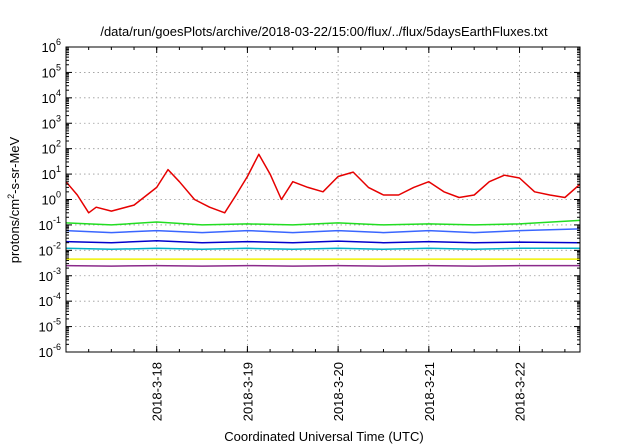  Describe the element at coordinates (247, 391) in the screenshot. I see `x-tick-label: 2018-3-19` at that location.